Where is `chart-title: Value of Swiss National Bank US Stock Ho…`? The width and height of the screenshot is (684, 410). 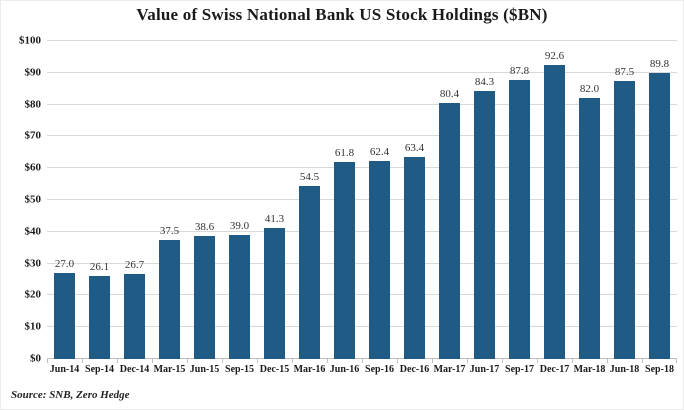 chart-title: Value of Swiss National Bank US Stock Ho… is located at coordinates (342, 14).